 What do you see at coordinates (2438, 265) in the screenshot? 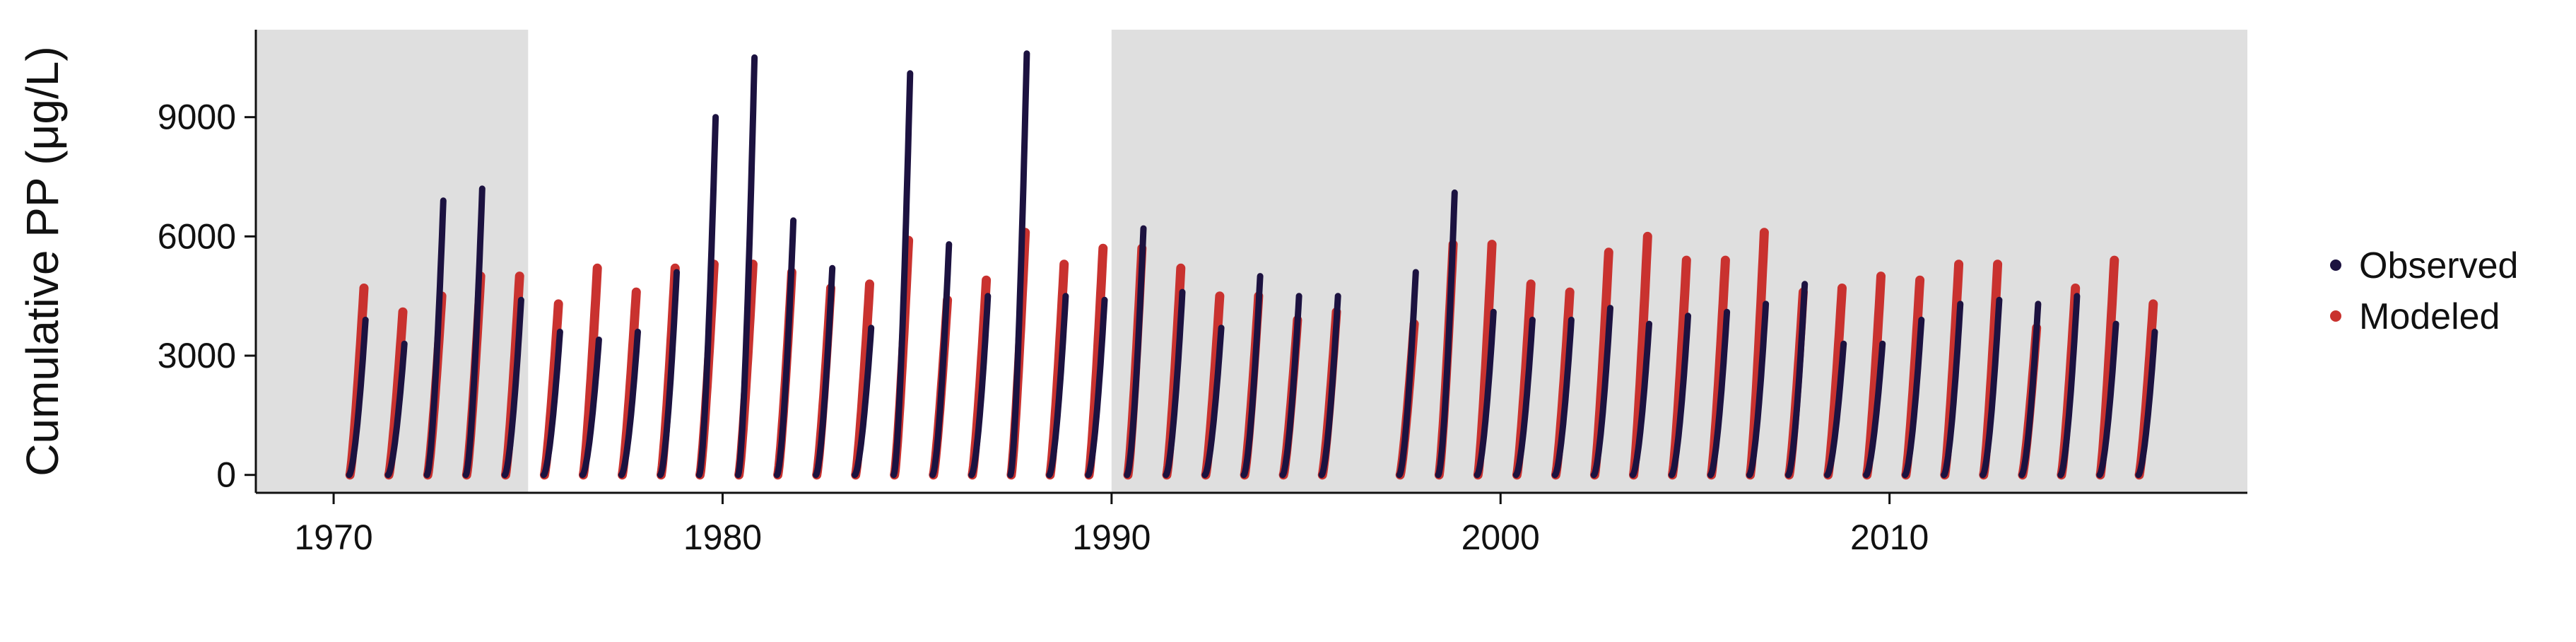
I see `legend-label-observed: Observed` at bounding box center [2438, 265].